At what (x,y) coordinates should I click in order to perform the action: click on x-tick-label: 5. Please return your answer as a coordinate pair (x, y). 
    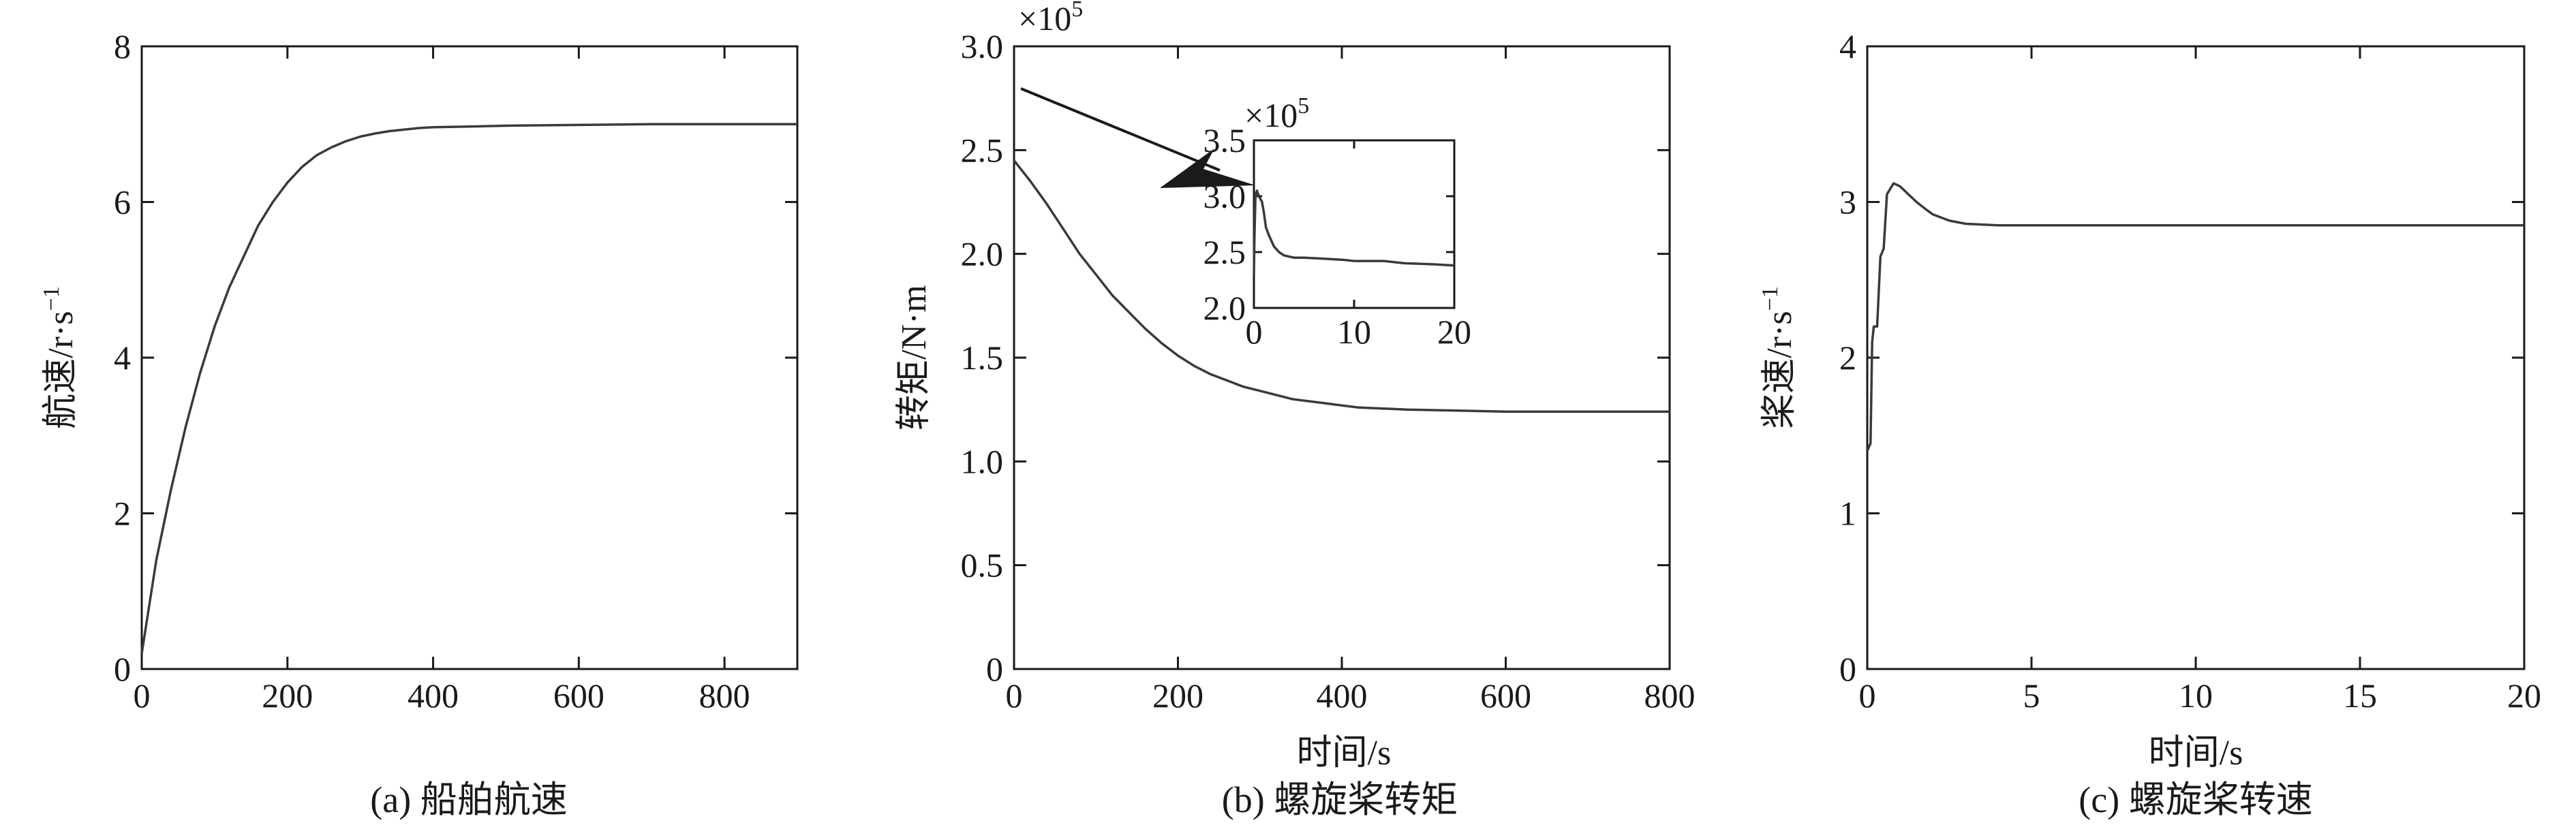
    Looking at the image, I should click on (2032, 695).